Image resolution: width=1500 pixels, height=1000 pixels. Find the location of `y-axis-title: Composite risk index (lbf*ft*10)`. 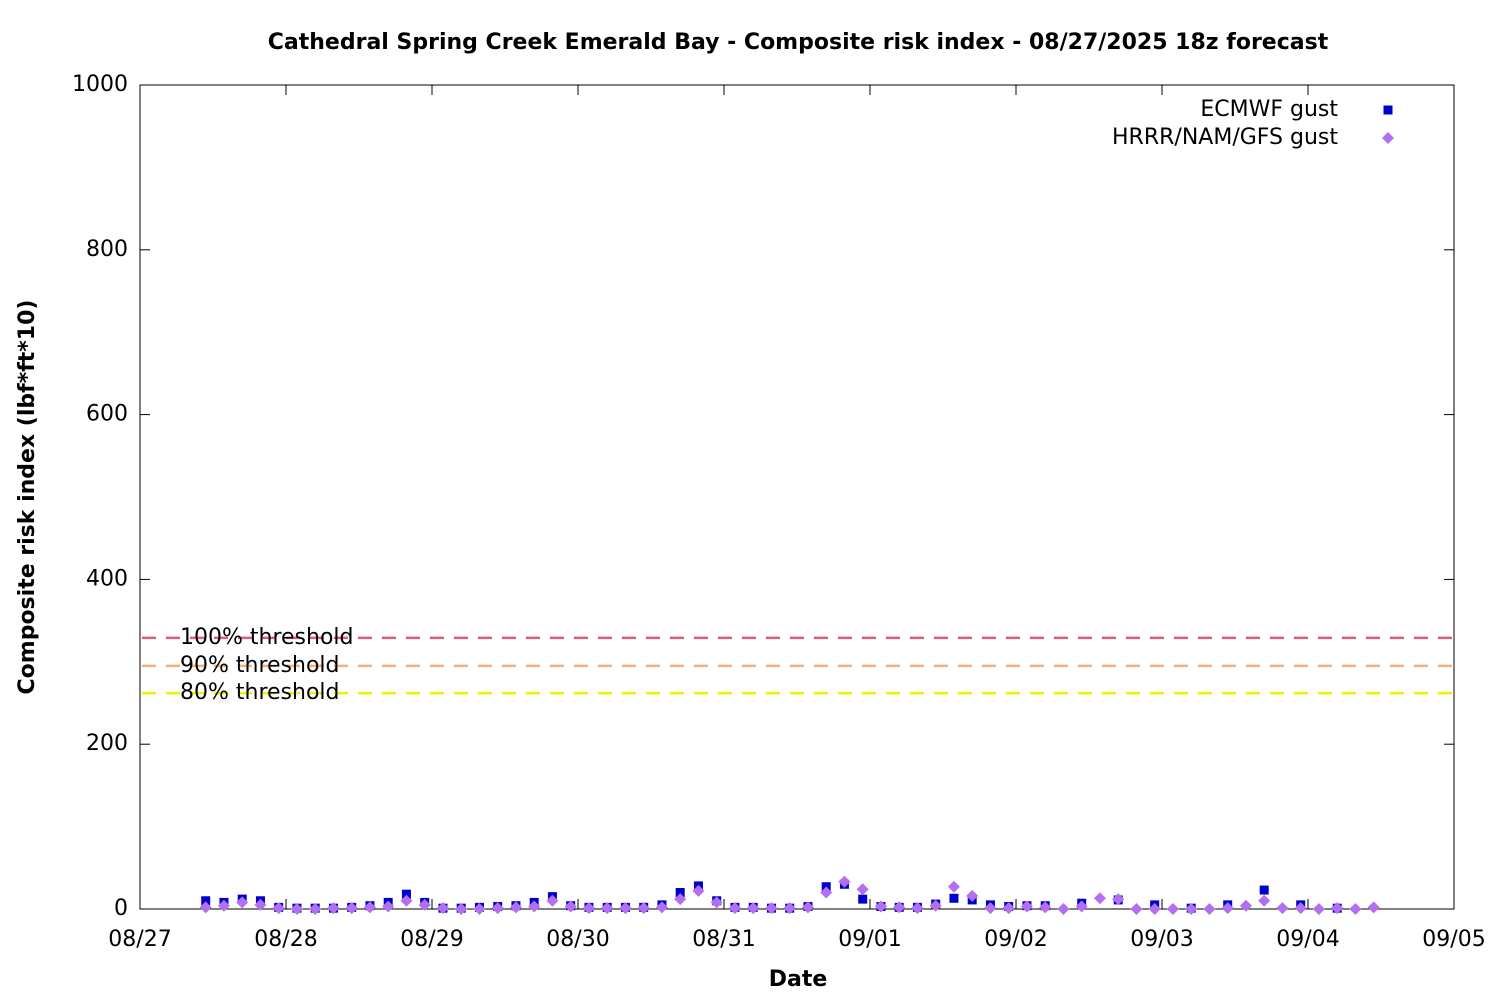

y-axis-title: Composite risk index (lbf*ft*10) is located at coordinates (27, 497).